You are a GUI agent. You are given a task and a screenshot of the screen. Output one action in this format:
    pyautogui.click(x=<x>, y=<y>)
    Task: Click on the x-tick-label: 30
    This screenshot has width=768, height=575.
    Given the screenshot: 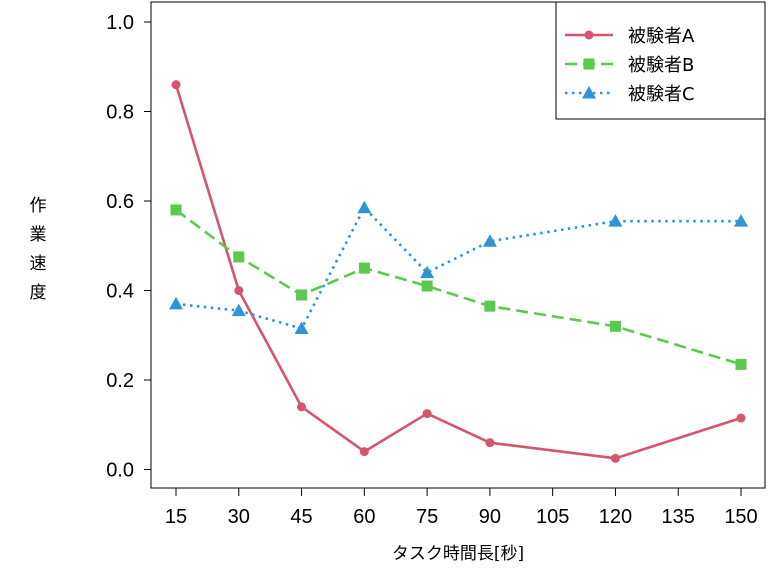 What is the action you would take?
    pyautogui.click(x=239, y=517)
    